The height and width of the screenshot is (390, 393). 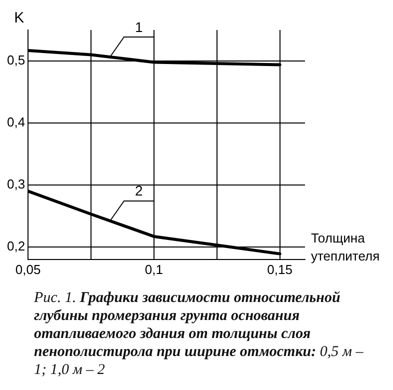 What do you see at coordinates (16, 122) in the screenshot?
I see `y-tick-label: 0,4` at bounding box center [16, 122].